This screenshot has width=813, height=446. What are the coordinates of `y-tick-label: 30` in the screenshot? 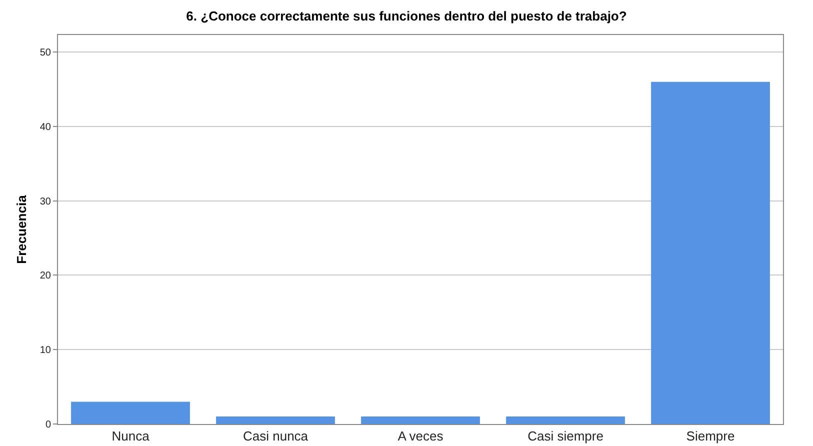 It's located at (46, 202).